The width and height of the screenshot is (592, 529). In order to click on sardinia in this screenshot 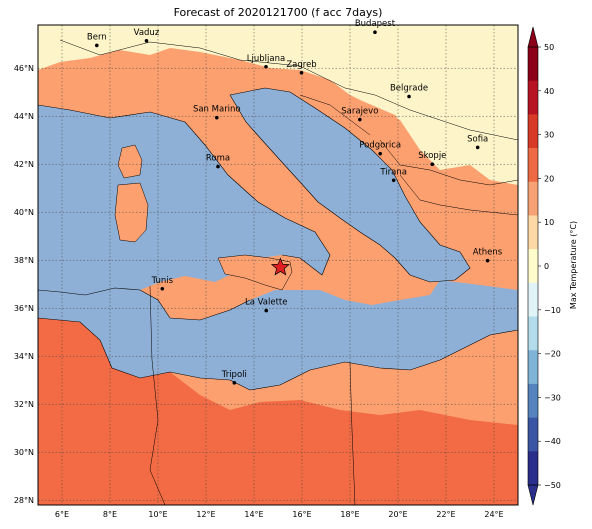, I will do `click(131, 193)`.